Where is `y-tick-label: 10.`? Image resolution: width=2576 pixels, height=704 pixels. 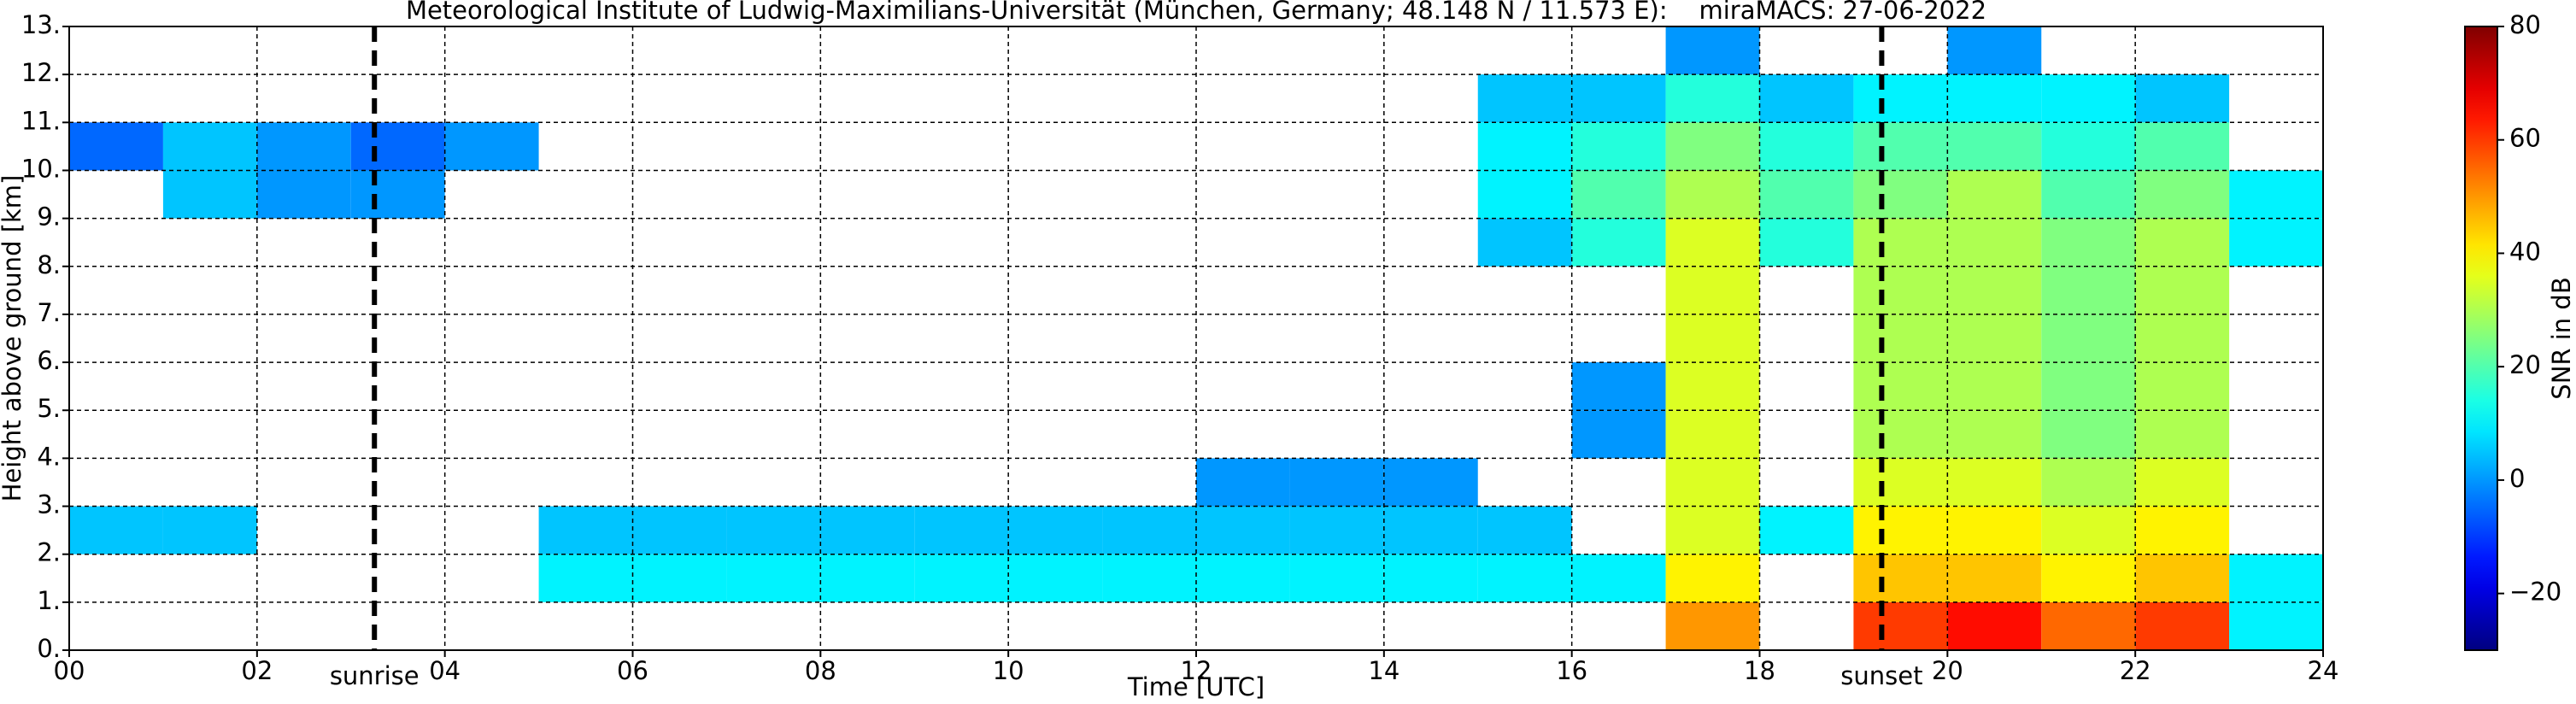
y-tick-label: 10. is located at coordinates (41, 168).